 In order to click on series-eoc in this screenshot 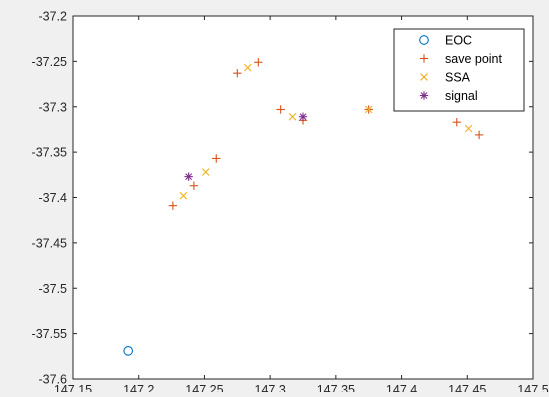, I will do `click(128, 351)`.